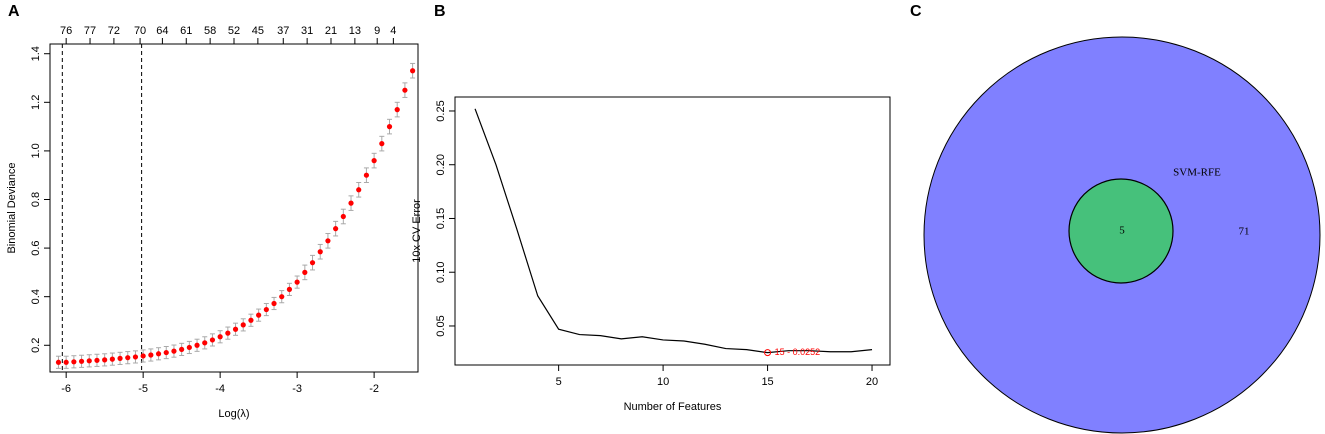 This screenshot has height=434, width=1325. I want to click on x-axis-label: Log(λ), so click(233, 414).